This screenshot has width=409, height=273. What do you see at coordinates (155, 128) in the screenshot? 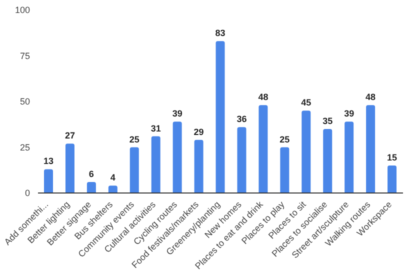
I see `data-label: 31` at bounding box center [155, 128].